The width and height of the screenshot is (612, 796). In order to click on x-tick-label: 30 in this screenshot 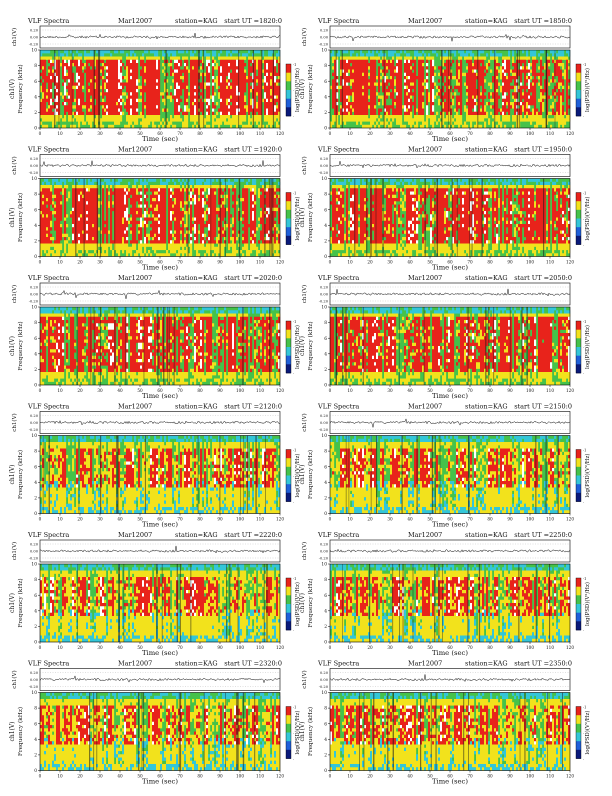, I will do `click(100, 262)`.